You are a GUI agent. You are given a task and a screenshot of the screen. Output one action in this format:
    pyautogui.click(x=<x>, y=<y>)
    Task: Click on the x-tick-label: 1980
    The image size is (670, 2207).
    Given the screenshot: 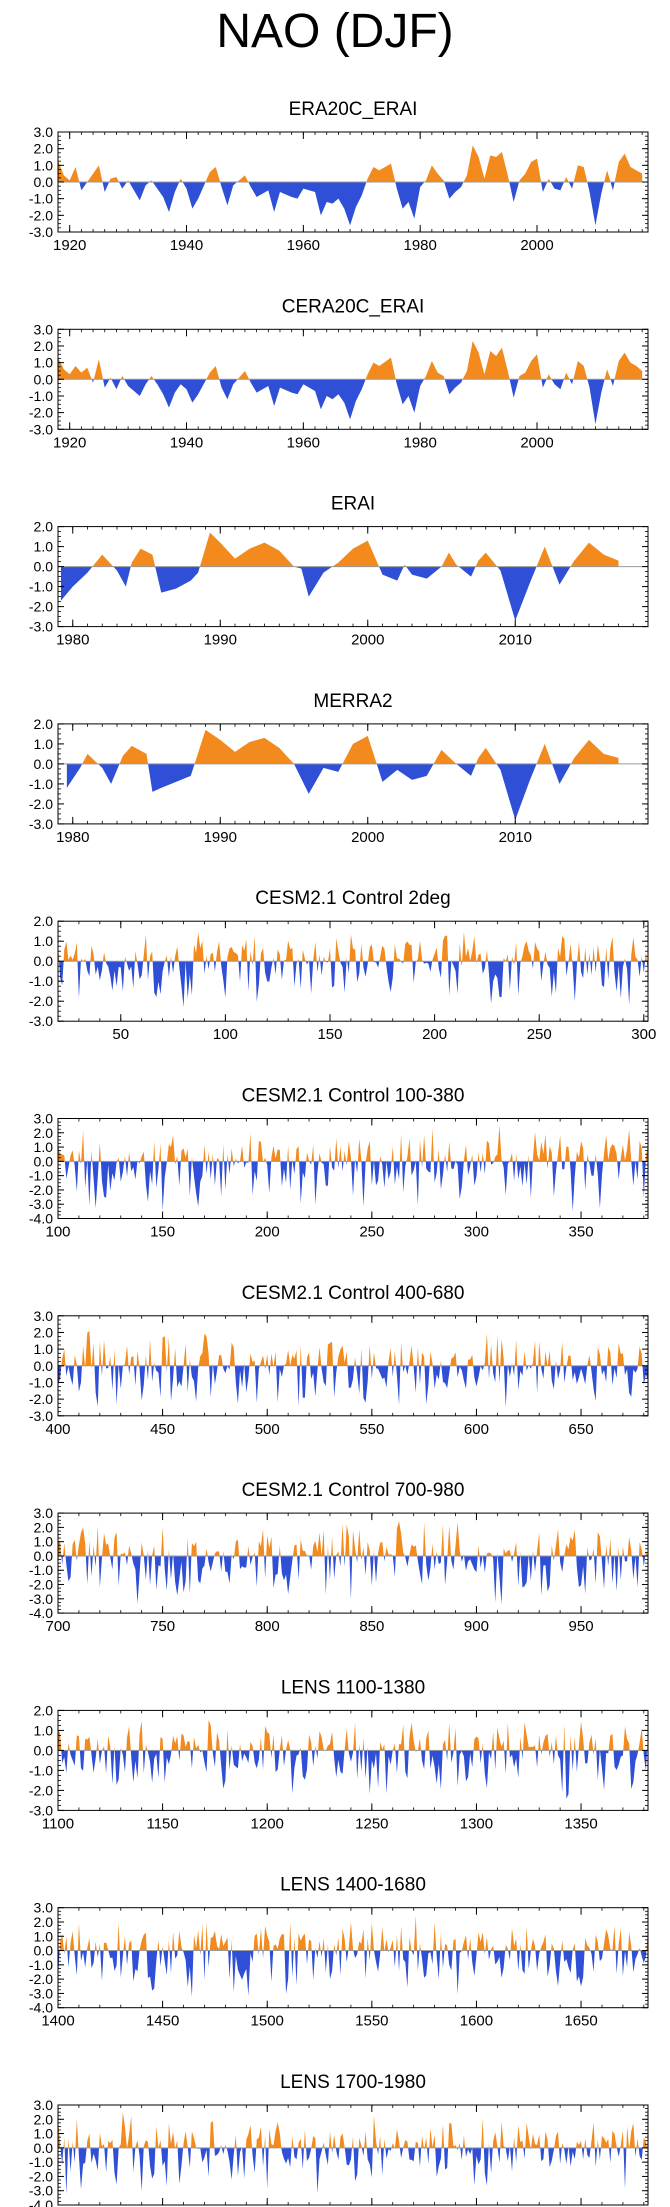 What is the action you would take?
    pyautogui.click(x=419, y=442)
    